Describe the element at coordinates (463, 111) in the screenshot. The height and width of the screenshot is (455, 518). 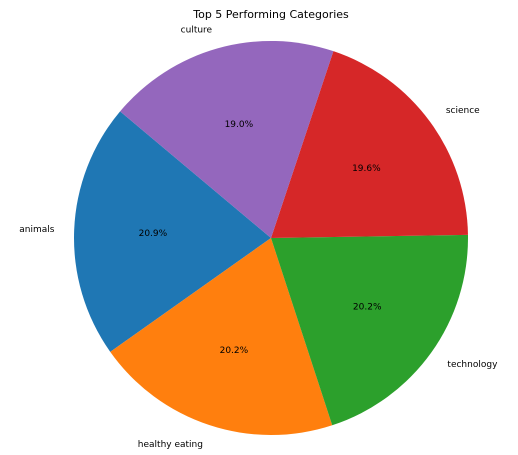
I see `category-label: science` at that location.